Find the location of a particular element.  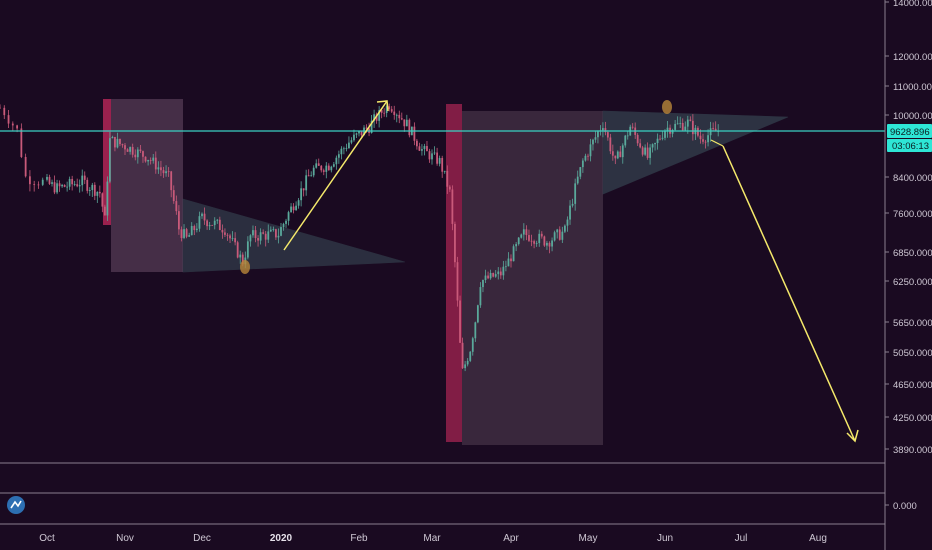

price-tick: 10000.000 is located at coordinates (908, 116).